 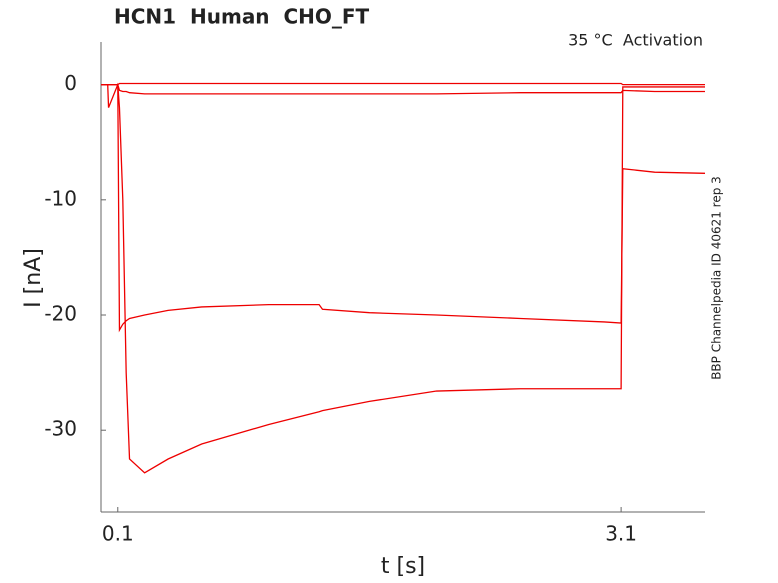 I want to click on chart-title: HCN1 Human CHO_FT, so click(x=242, y=17).